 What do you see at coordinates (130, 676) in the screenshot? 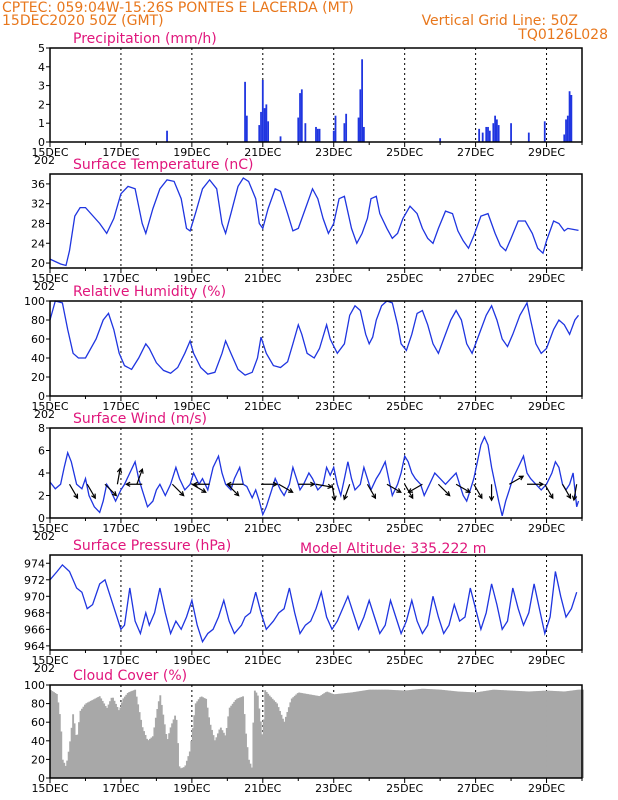
I see `panel-title: Cloud Cover (%)` at bounding box center [130, 676].